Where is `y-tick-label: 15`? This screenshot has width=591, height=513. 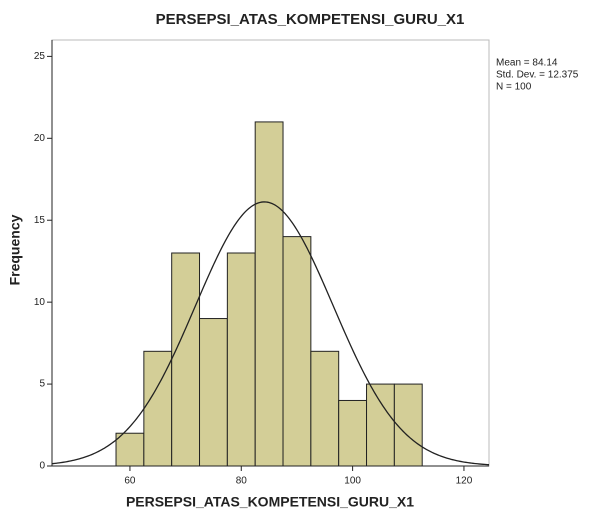
y-tick-label: 15 is located at coordinates (40, 220).